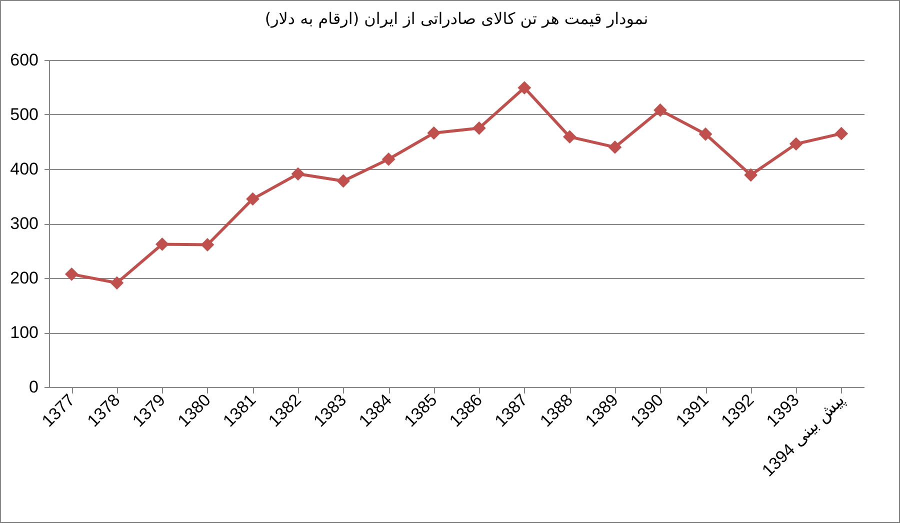 The height and width of the screenshot is (526, 903). Describe the element at coordinates (24, 60) in the screenshot. I see `y-tick-label: 600` at that location.